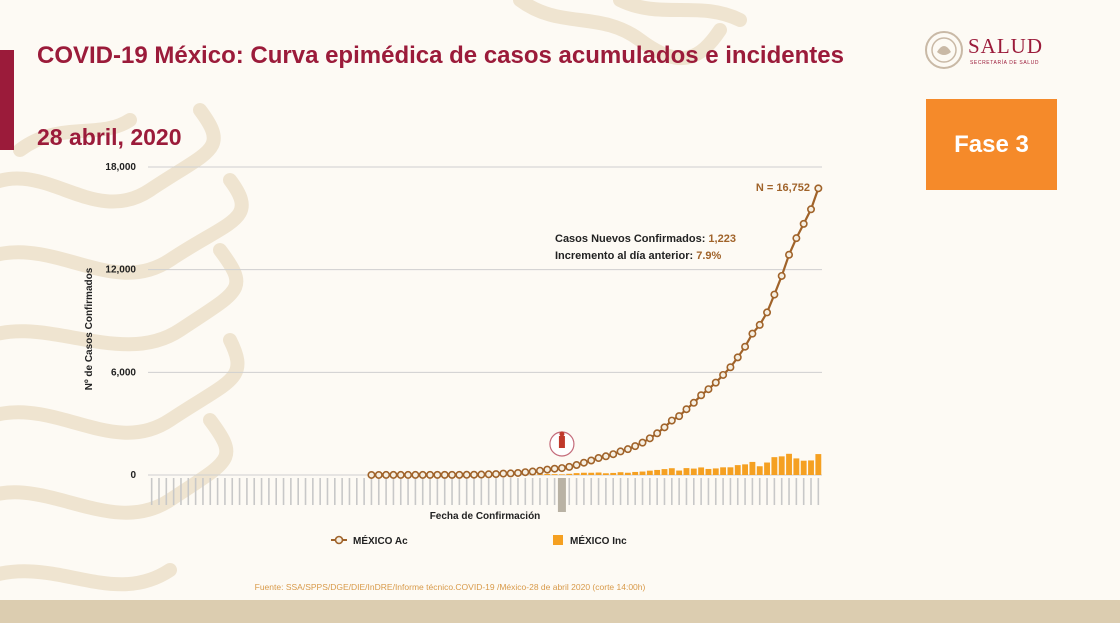 The image size is (1120, 623). I want to click on increase-annotation: Incremento al día anterior: 7.9%, so click(638, 256).